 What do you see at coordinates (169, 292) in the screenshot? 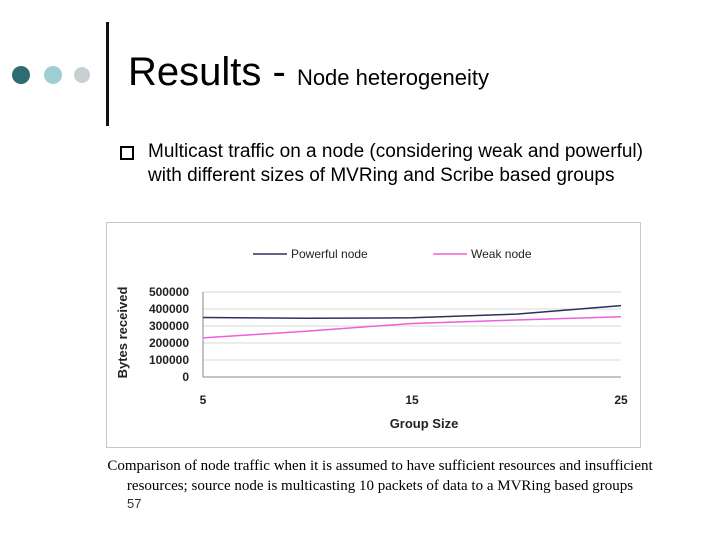
I see `y-tick-label: 500000` at bounding box center [169, 292].